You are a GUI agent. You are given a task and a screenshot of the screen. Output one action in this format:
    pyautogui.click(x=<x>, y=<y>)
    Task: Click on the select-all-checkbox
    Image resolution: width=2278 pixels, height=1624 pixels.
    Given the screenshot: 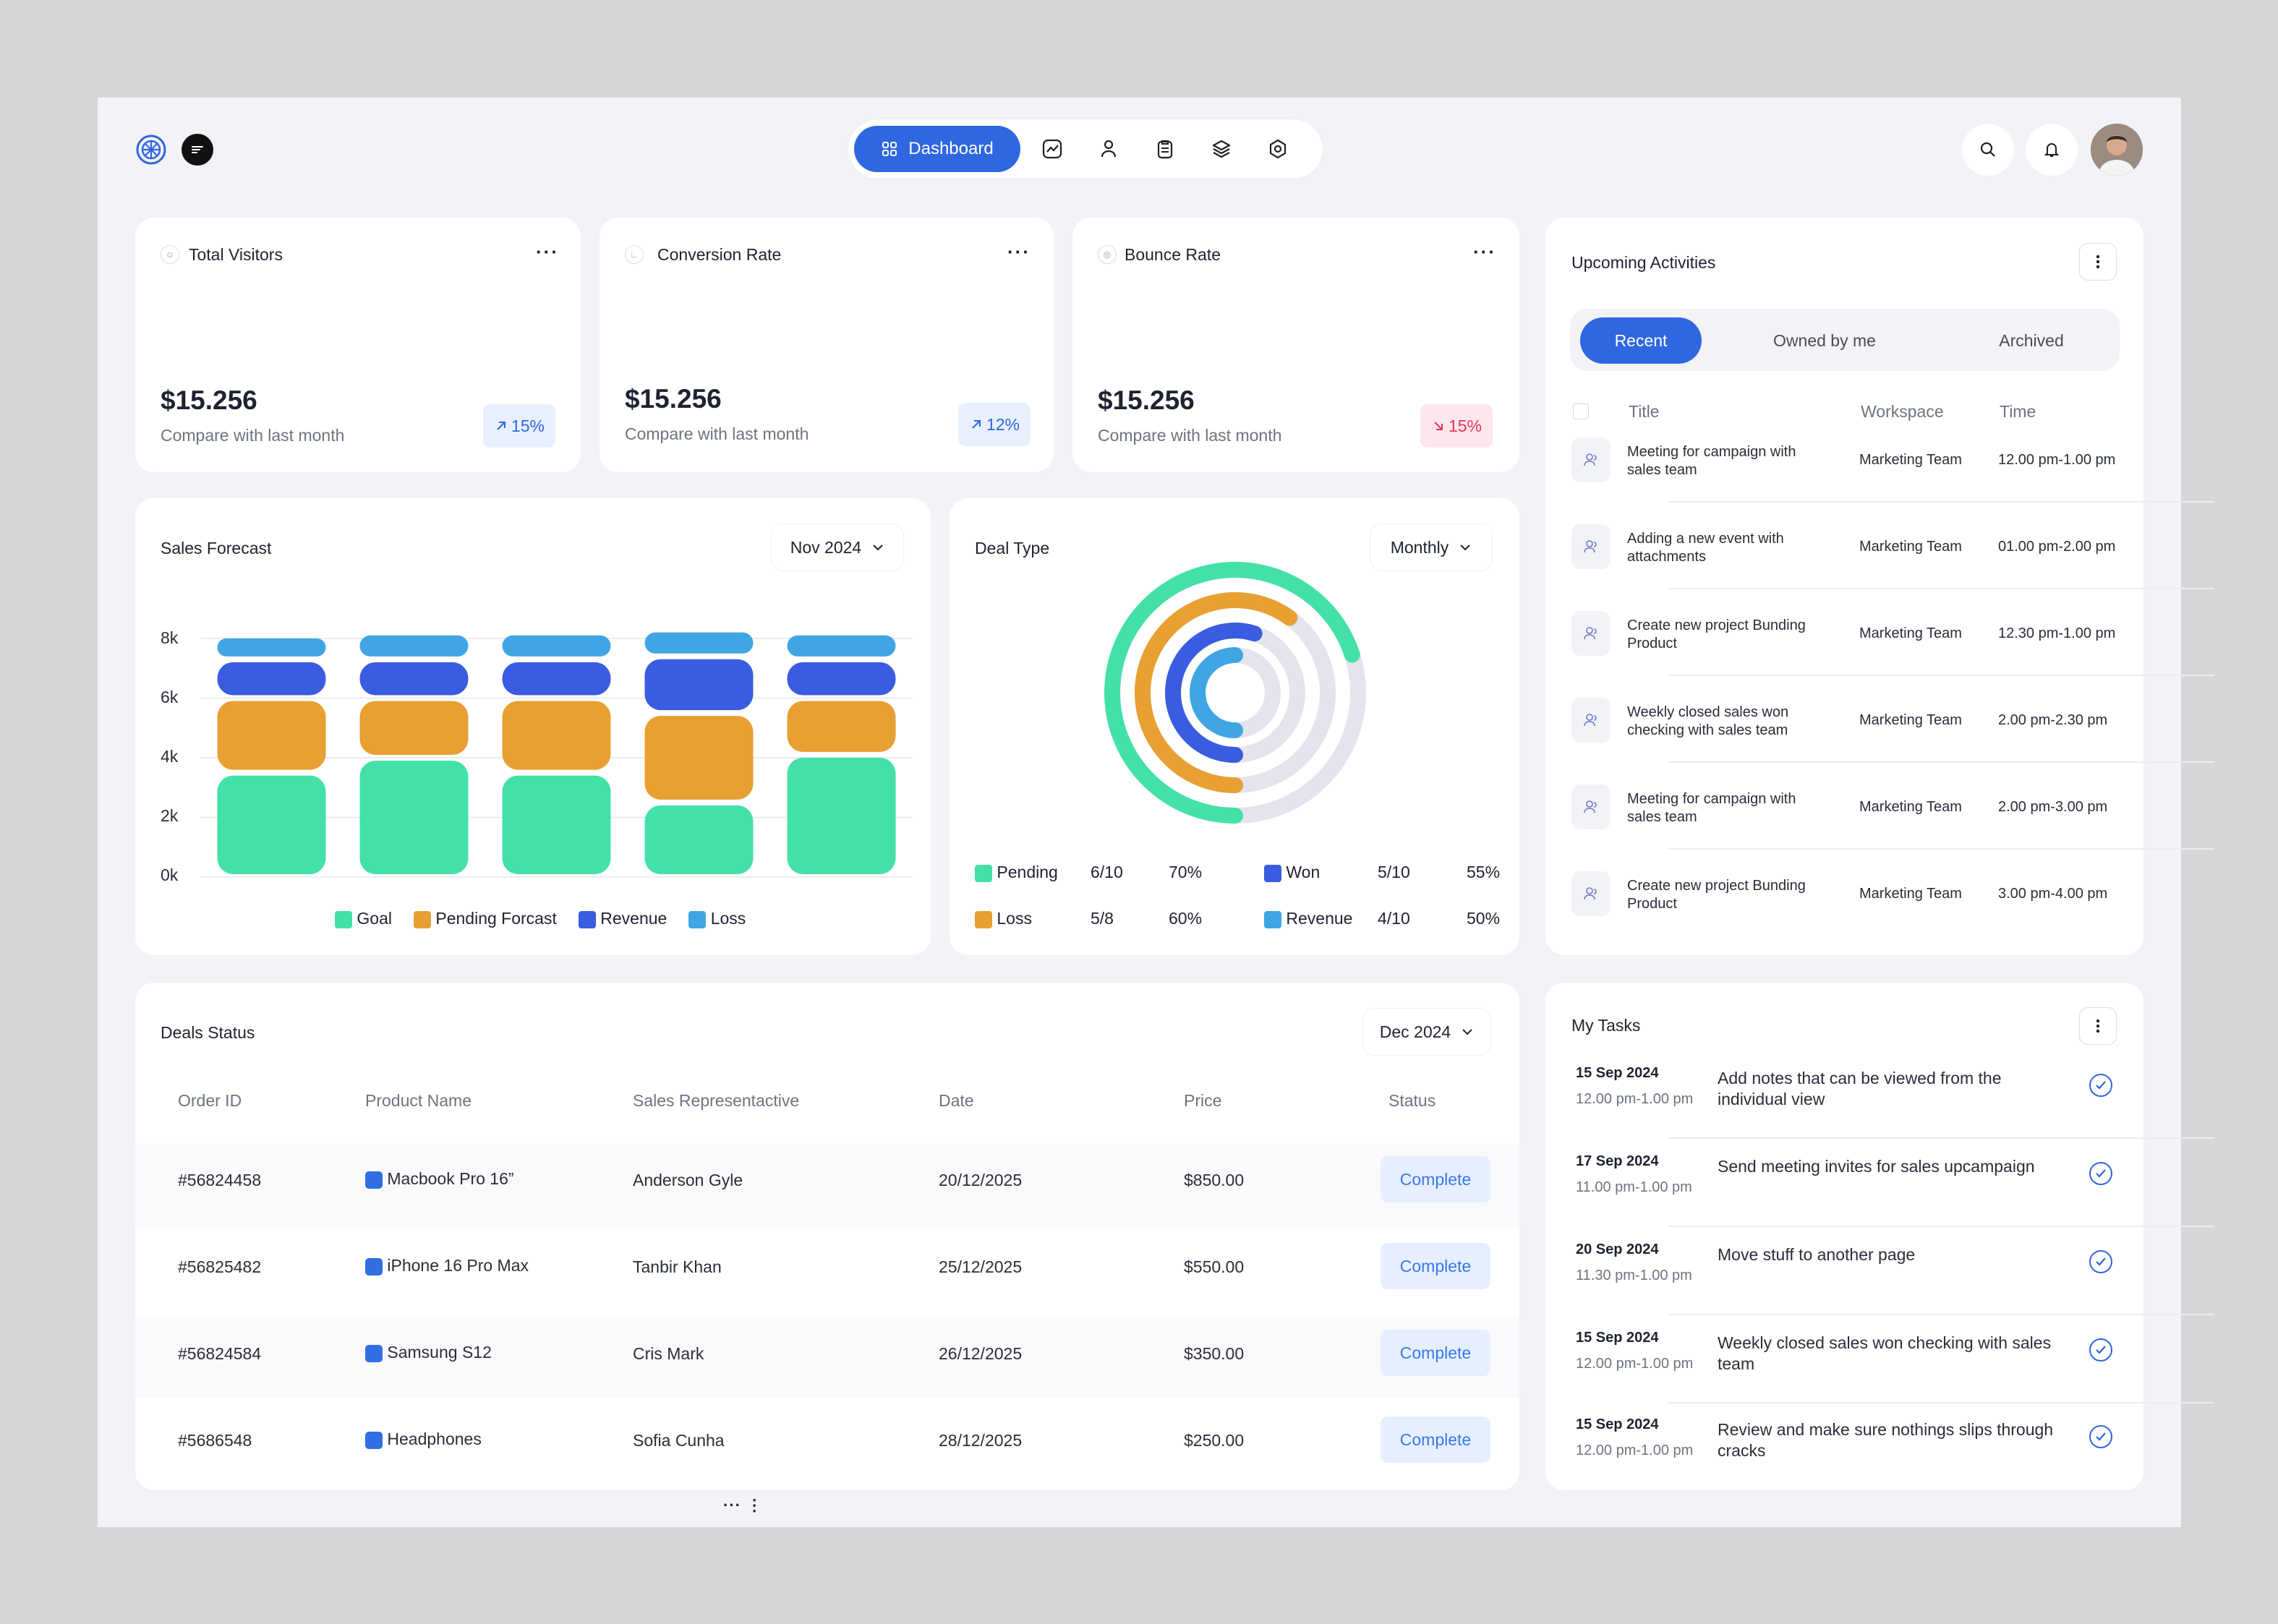 What is the action you would take?
    pyautogui.click(x=1581, y=411)
    